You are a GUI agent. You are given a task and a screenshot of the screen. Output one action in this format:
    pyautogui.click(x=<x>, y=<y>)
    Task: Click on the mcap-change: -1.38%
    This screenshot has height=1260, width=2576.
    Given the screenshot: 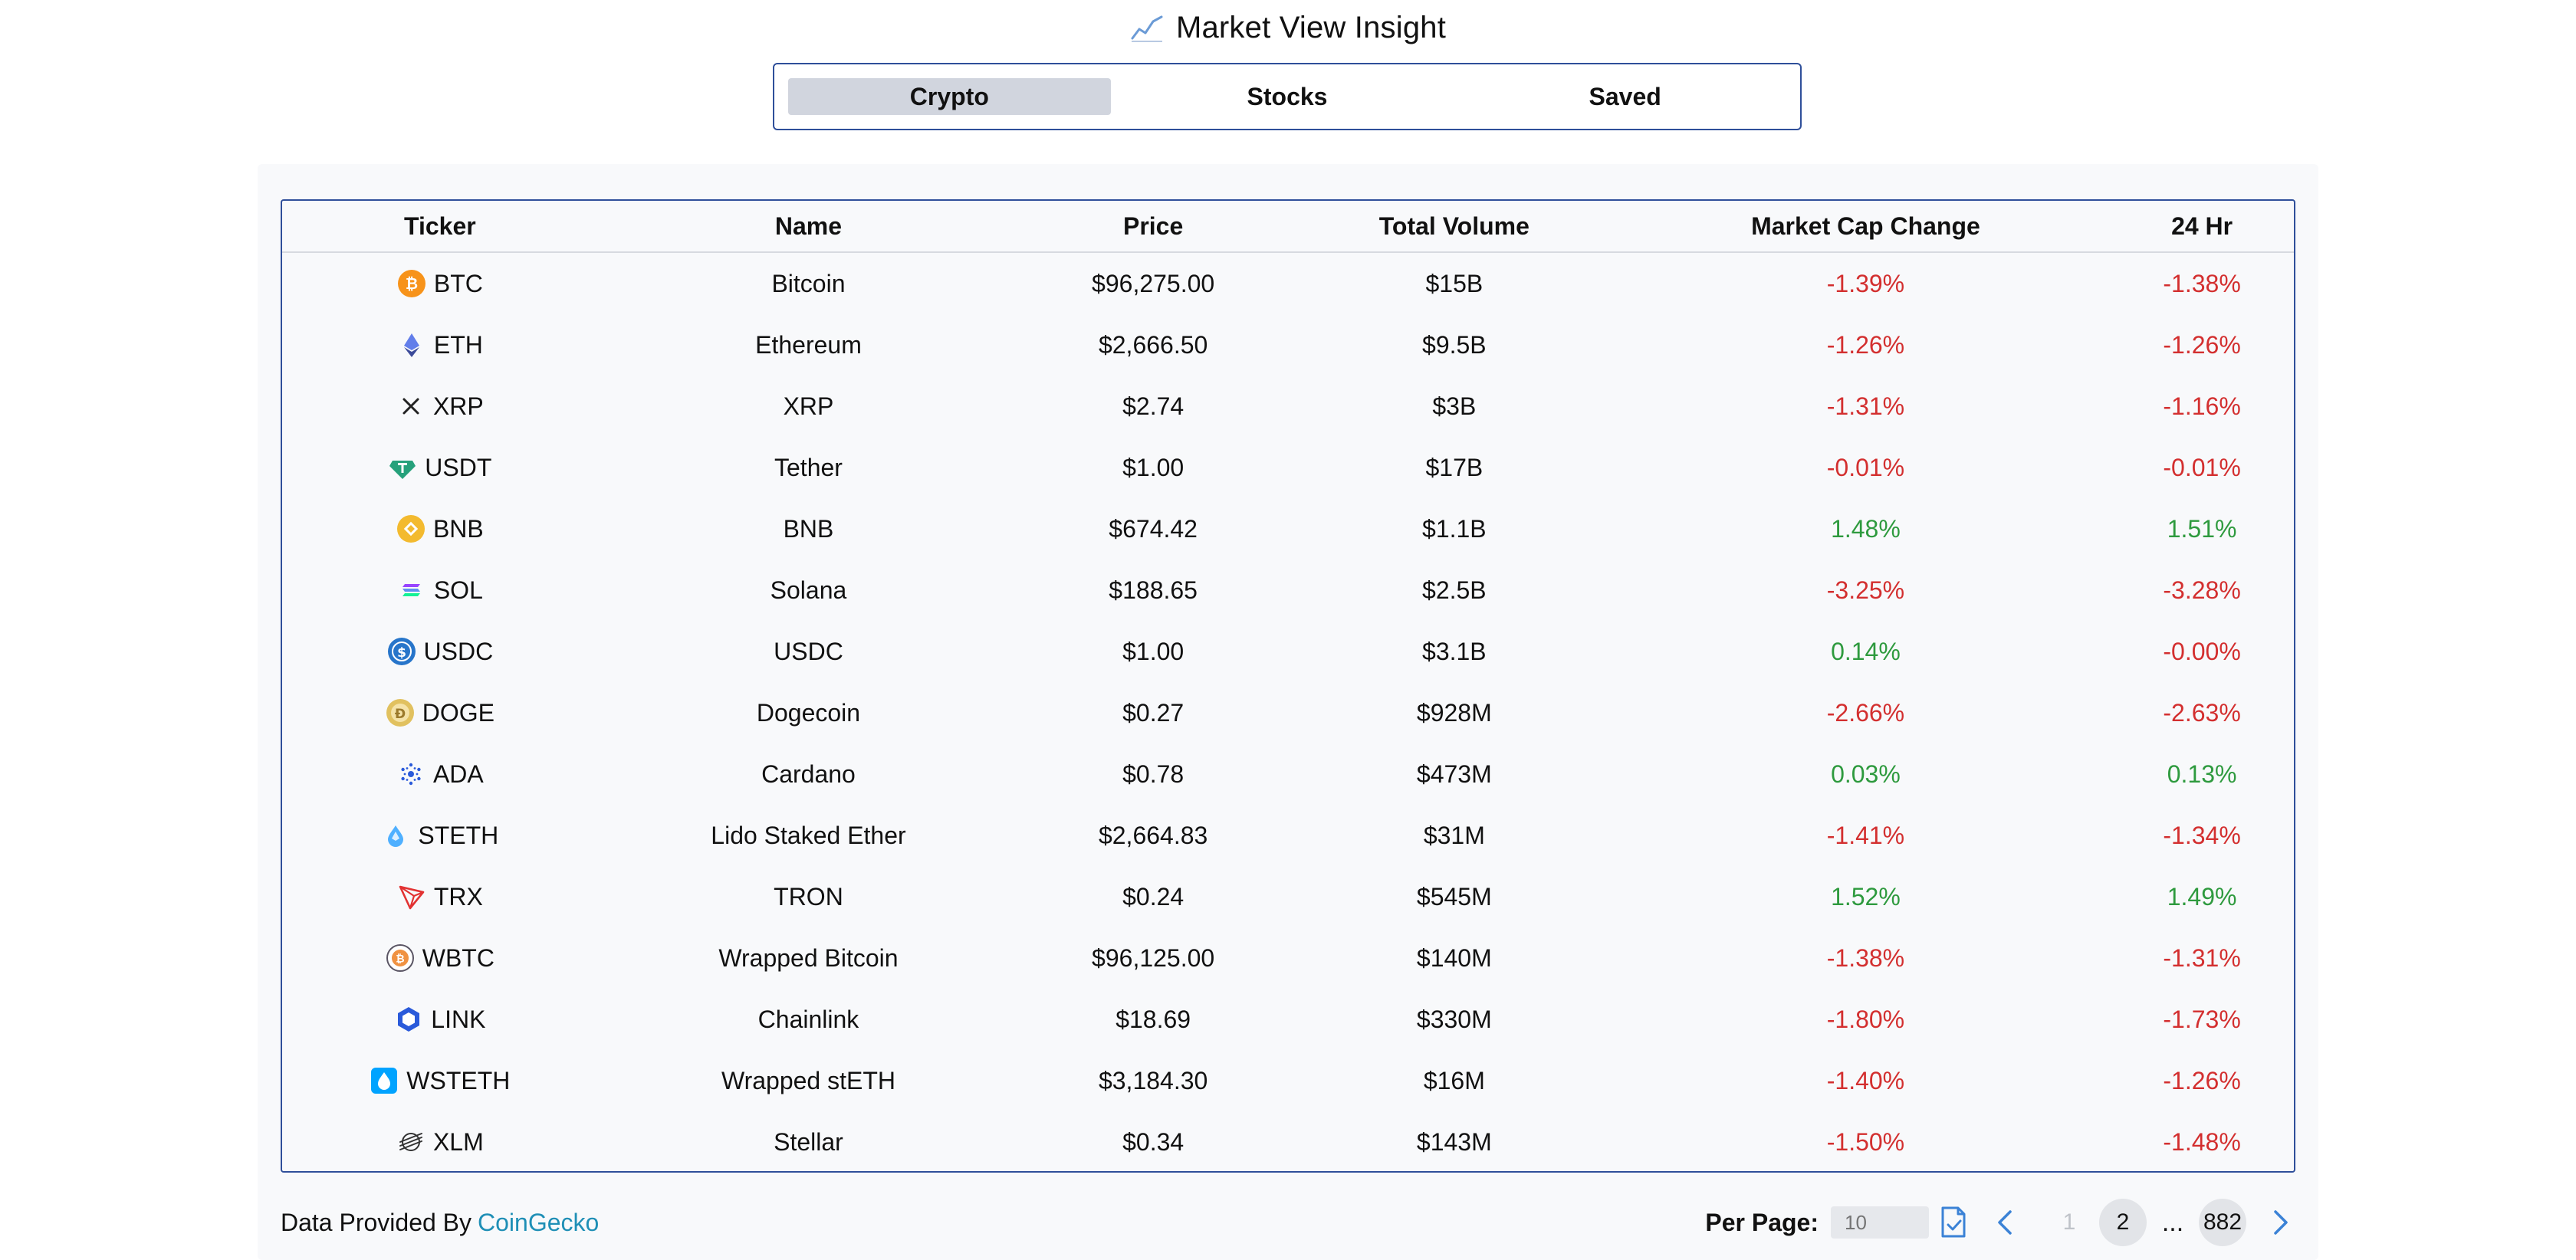 What is the action you would take?
    pyautogui.click(x=1866, y=957)
    